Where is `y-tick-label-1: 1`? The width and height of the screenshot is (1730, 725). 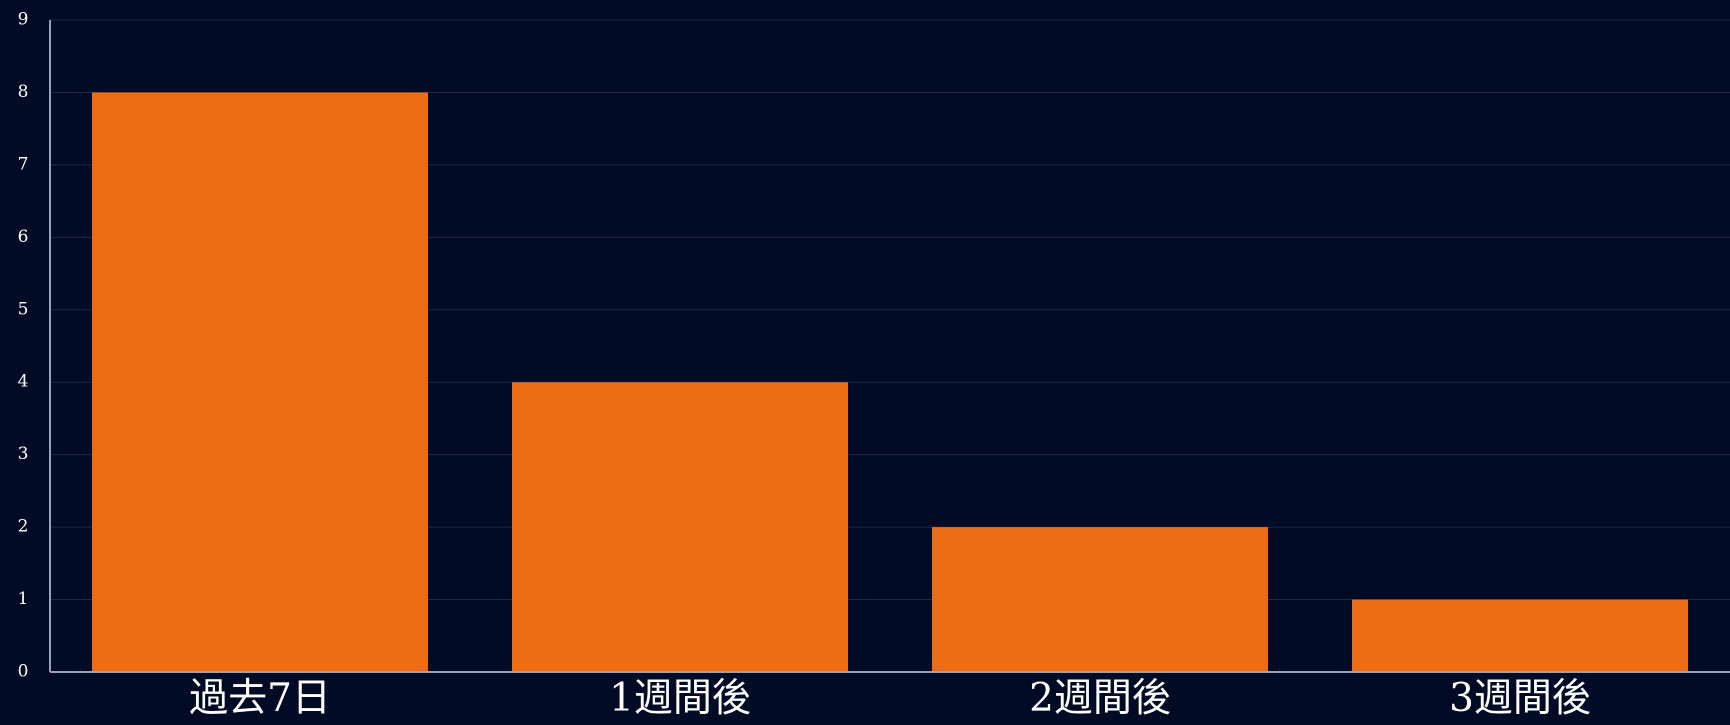 y-tick-label-1: 1 is located at coordinates (23, 599).